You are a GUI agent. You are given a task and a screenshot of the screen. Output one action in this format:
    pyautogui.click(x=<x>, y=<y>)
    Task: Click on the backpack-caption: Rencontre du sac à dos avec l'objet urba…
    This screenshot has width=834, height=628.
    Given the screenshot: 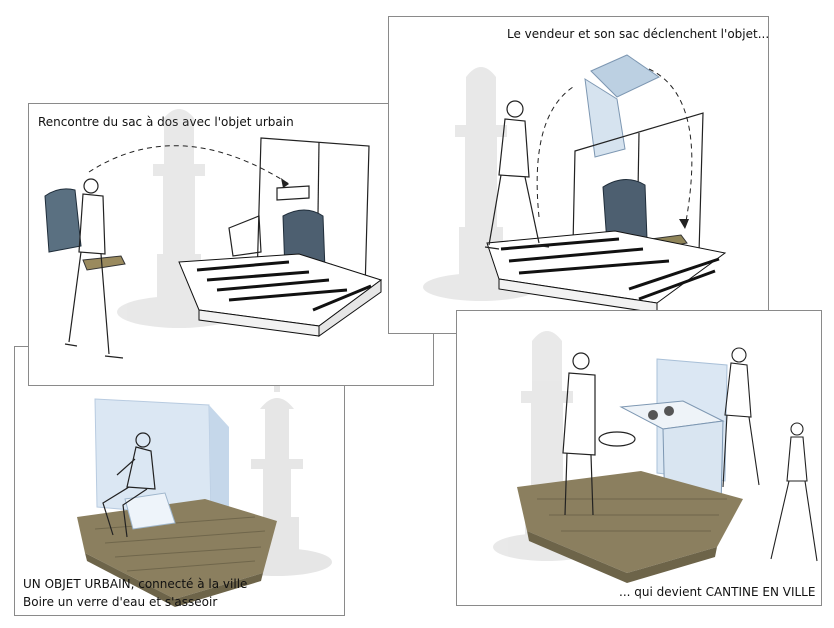 What is the action you would take?
    pyautogui.click(x=166, y=122)
    